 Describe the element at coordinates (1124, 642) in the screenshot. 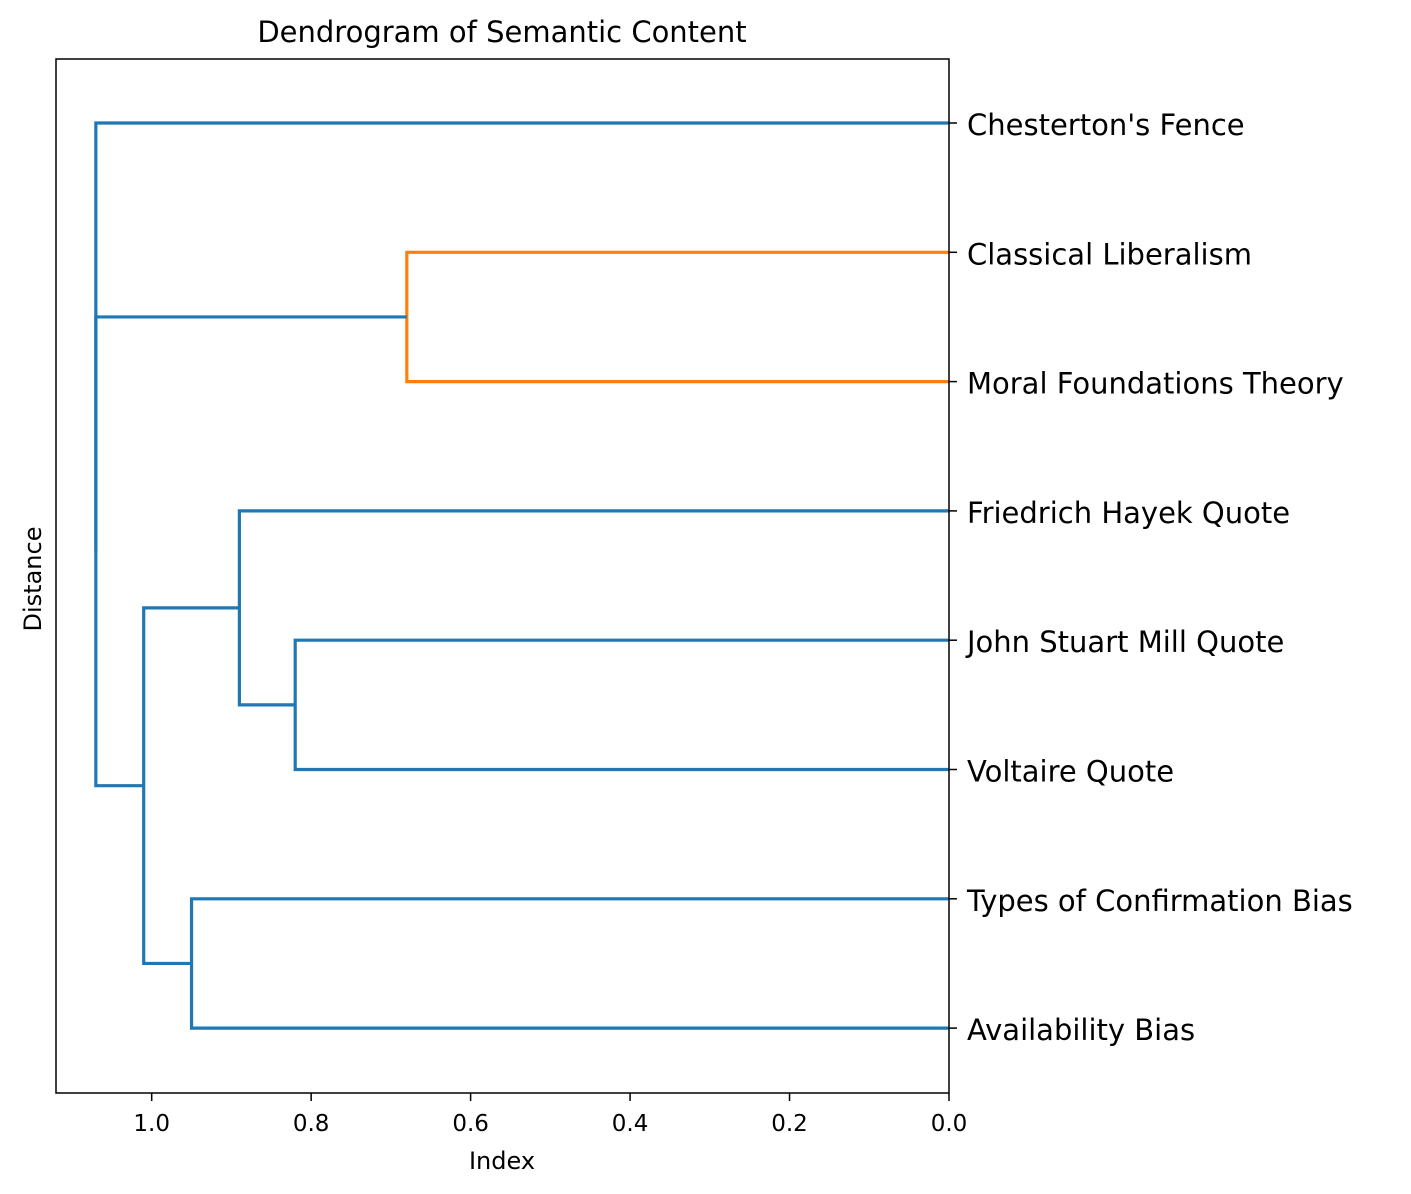

I see `leaf-label: John Stuart Mill Quote` at that location.